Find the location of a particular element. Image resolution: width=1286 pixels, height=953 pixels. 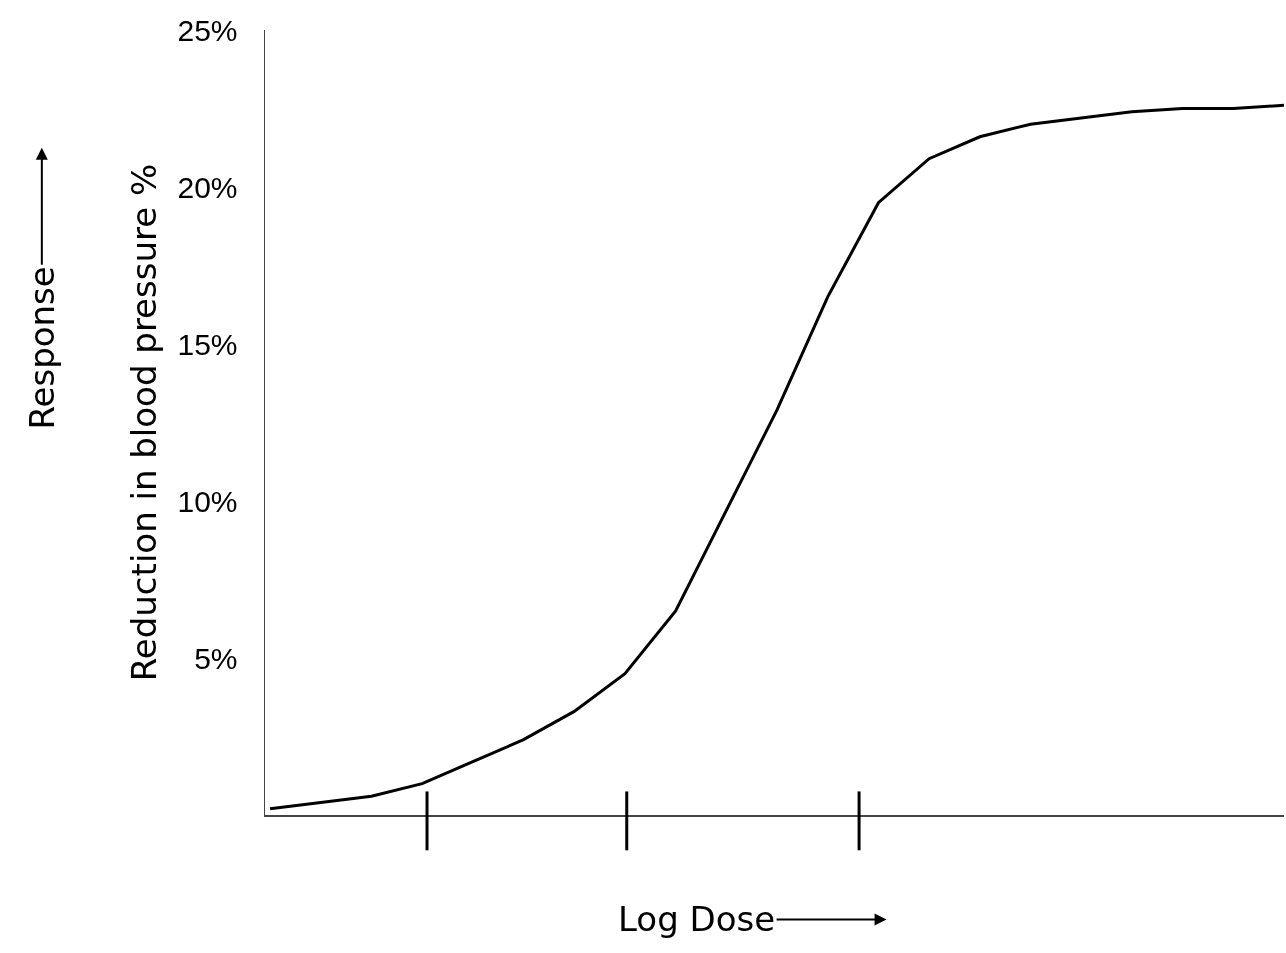

x-axis-title: Log Dose is located at coordinates (697, 919).